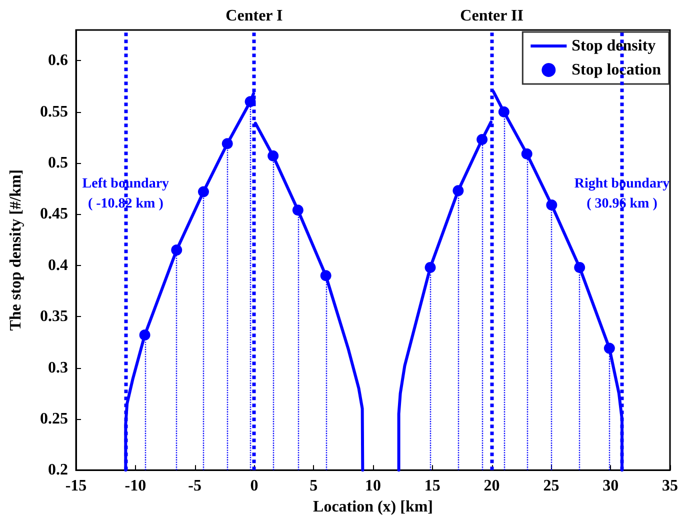 The height and width of the screenshot is (520, 681). What do you see at coordinates (195, 486) in the screenshot?
I see `x-tick-label: -5` at bounding box center [195, 486].